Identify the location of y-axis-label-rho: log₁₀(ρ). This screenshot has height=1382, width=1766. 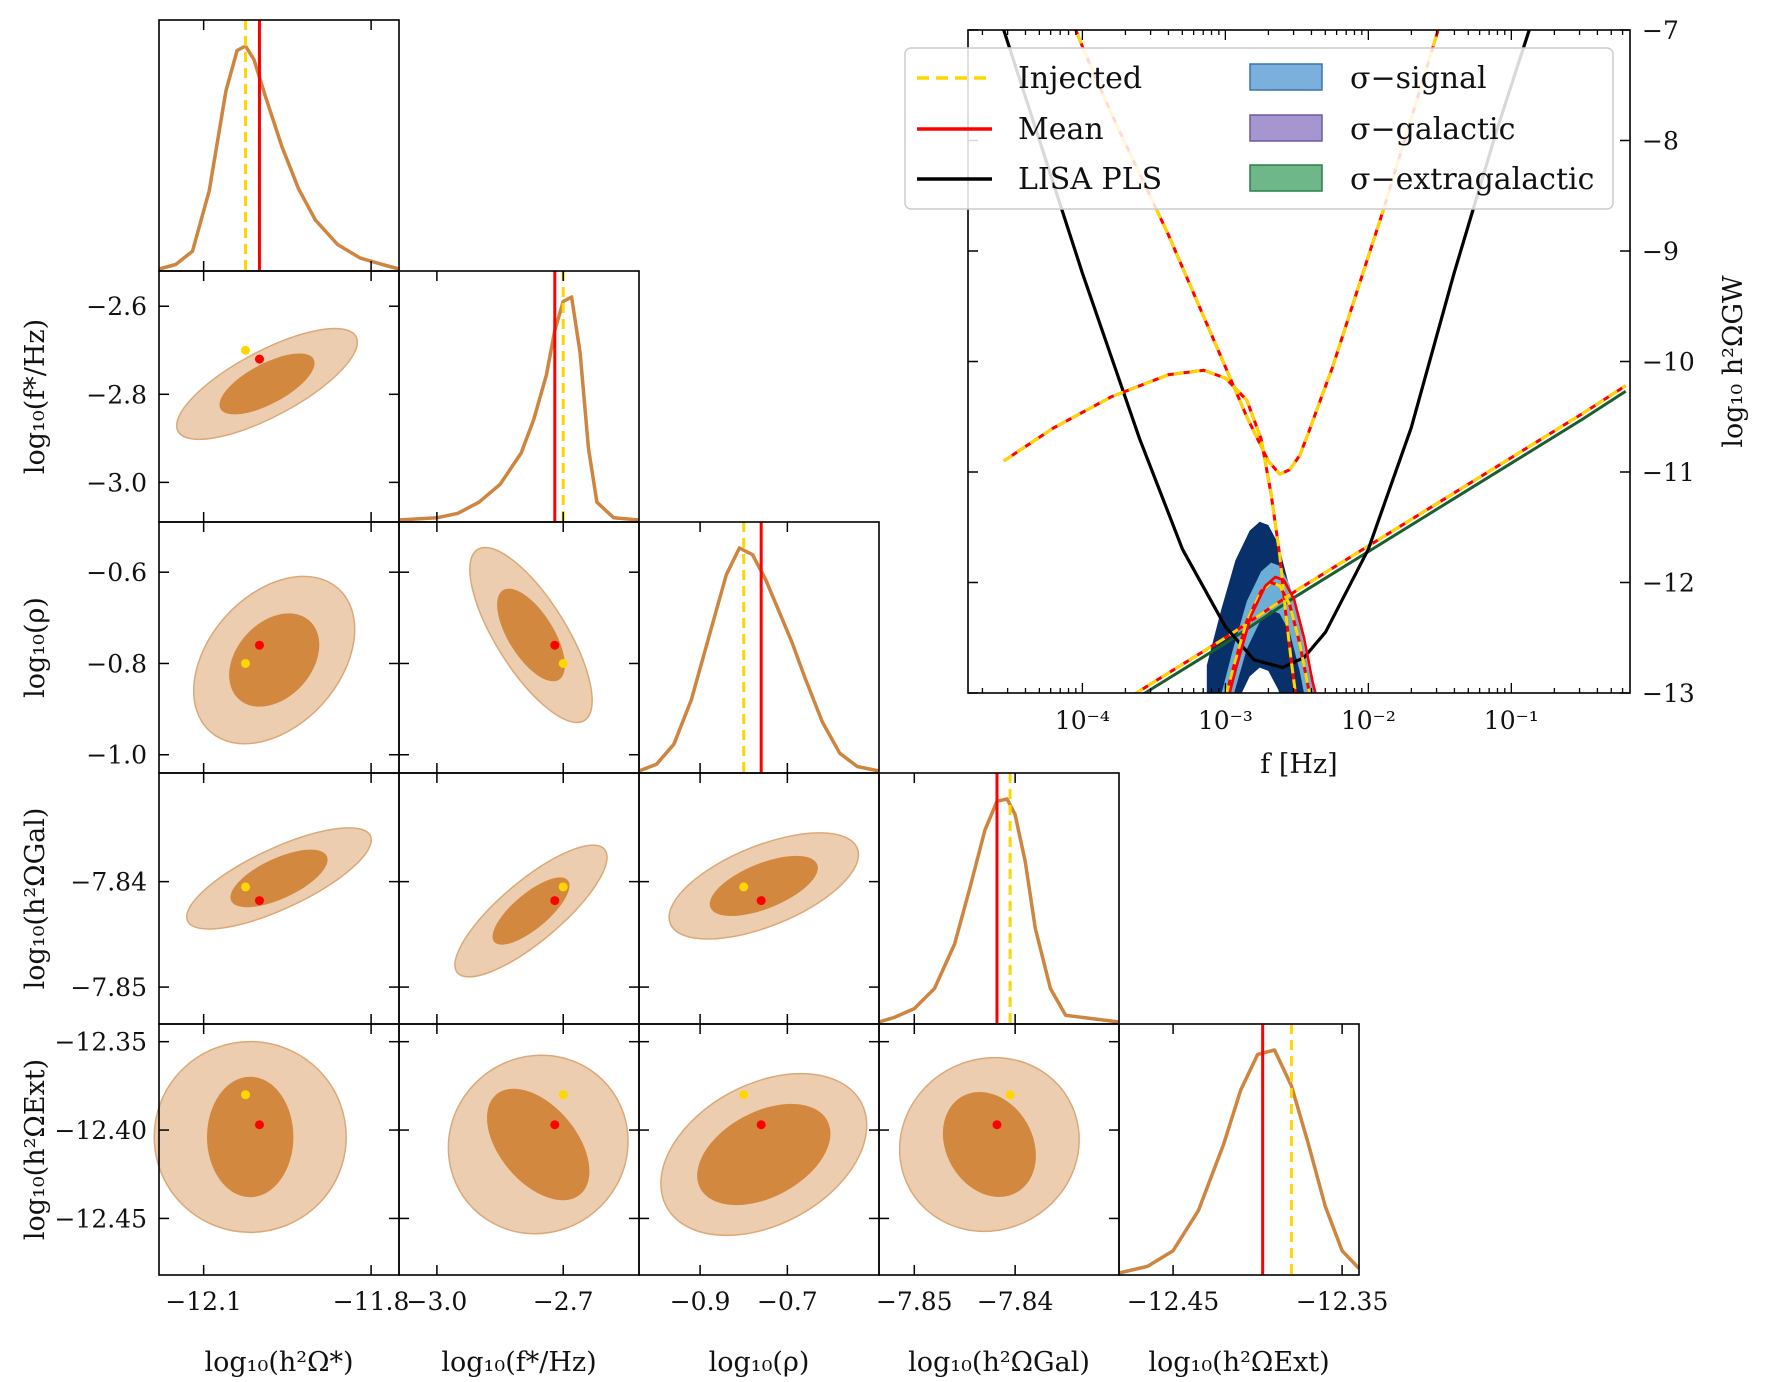
(35, 647).